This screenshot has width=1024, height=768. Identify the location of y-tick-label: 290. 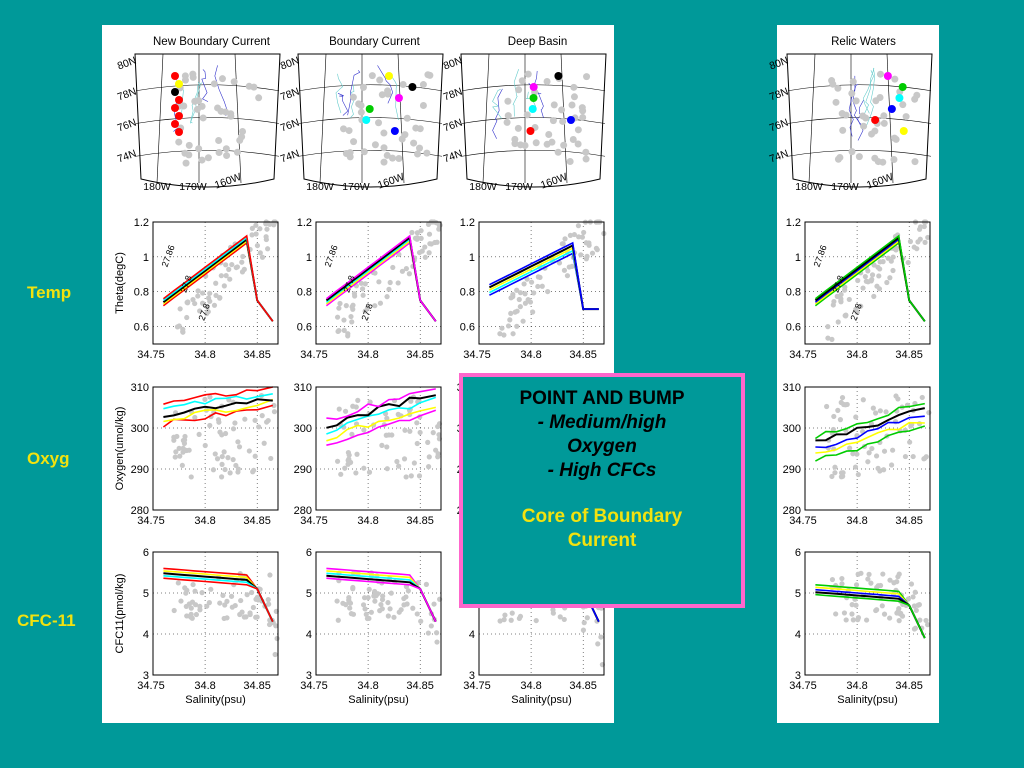
(140, 470).